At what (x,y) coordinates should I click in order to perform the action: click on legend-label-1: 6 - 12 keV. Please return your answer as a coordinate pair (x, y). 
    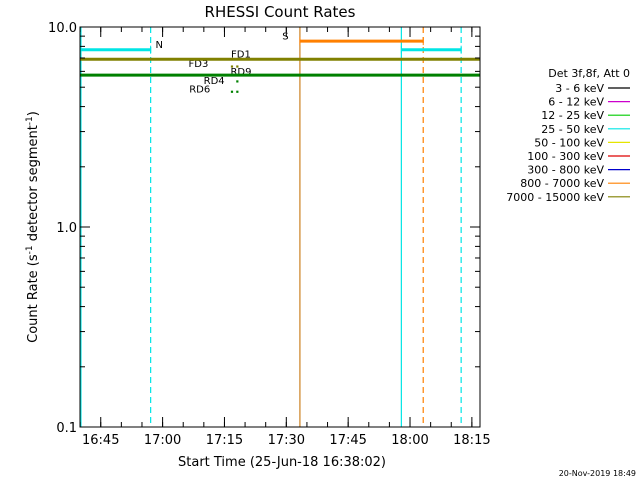
    Looking at the image, I should click on (576, 102).